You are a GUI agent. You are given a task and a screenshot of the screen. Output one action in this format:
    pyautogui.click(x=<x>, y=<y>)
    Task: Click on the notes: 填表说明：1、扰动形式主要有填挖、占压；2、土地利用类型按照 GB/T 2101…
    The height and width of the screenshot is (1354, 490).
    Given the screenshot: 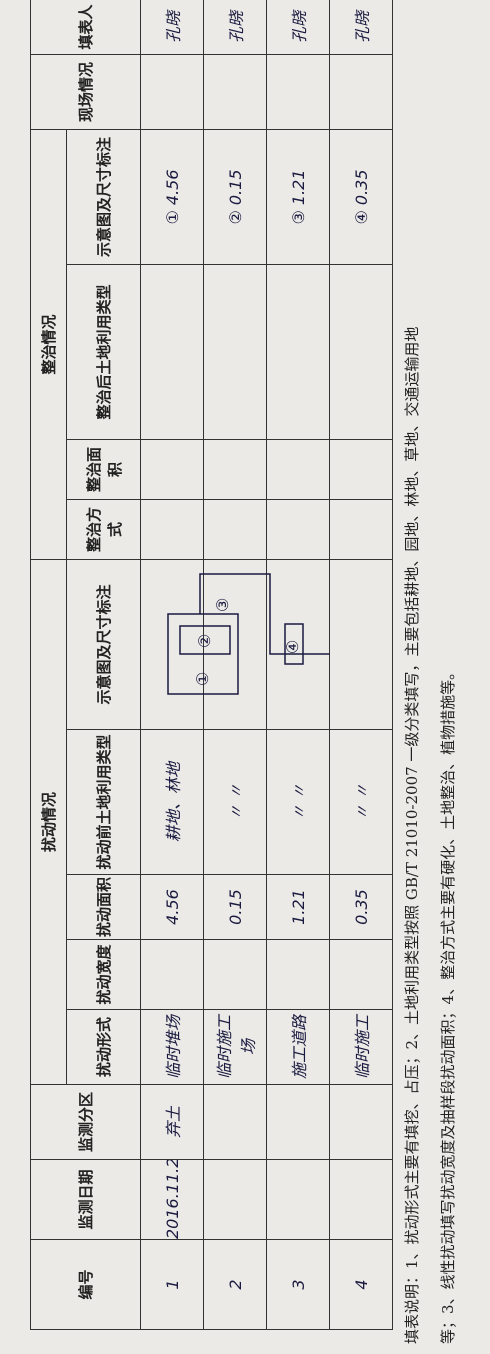 What is the action you would take?
    pyautogui.click(x=430, y=835)
    